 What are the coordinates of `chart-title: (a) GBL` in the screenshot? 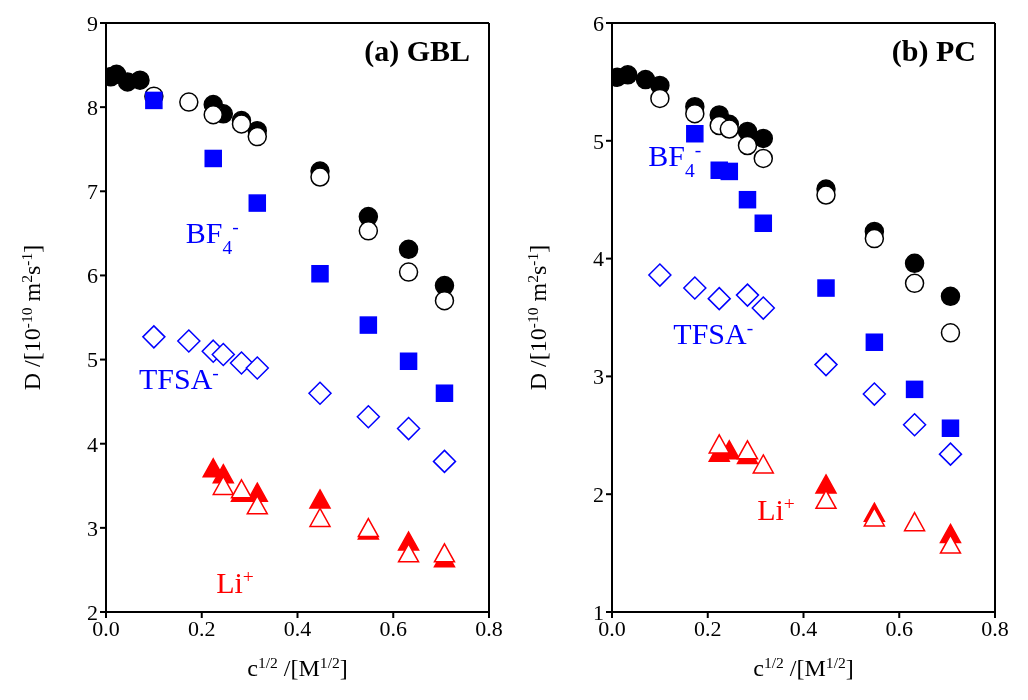 It's located at (417, 51).